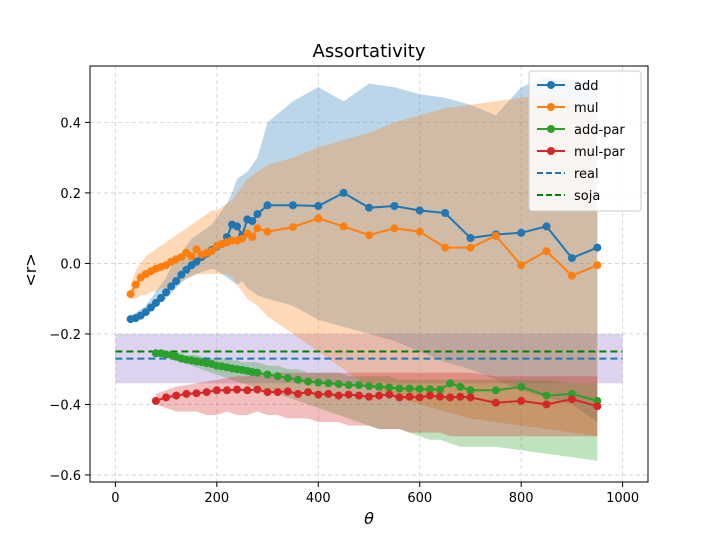 The width and height of the screenshot is (720, 540). I want to click on y-tick-label: 0.4, so click(70, 123).